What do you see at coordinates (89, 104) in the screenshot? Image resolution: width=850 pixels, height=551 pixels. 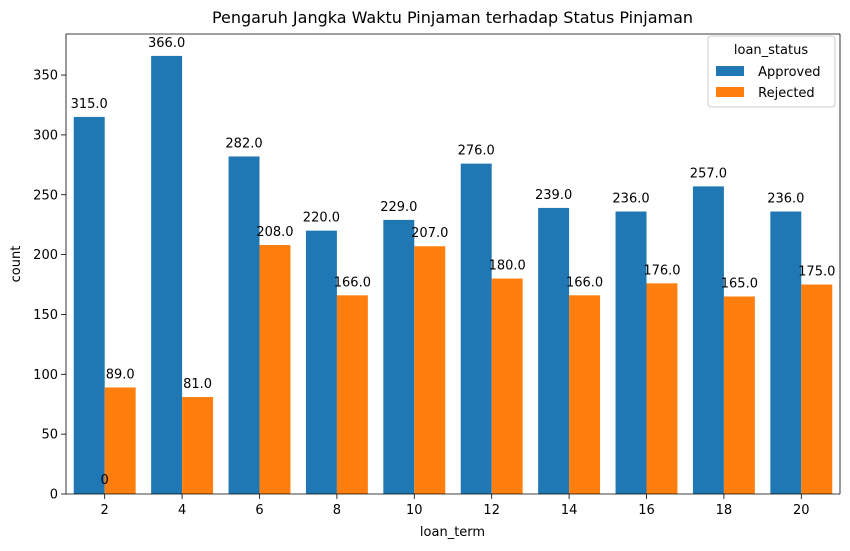 I see `bar-value-label: 315.0` at bounding box center [89, 104].